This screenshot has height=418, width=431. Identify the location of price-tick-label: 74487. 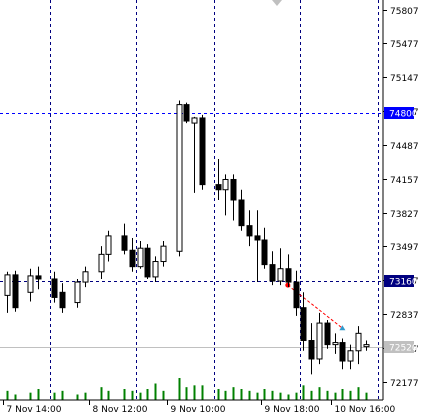
(404, 147).